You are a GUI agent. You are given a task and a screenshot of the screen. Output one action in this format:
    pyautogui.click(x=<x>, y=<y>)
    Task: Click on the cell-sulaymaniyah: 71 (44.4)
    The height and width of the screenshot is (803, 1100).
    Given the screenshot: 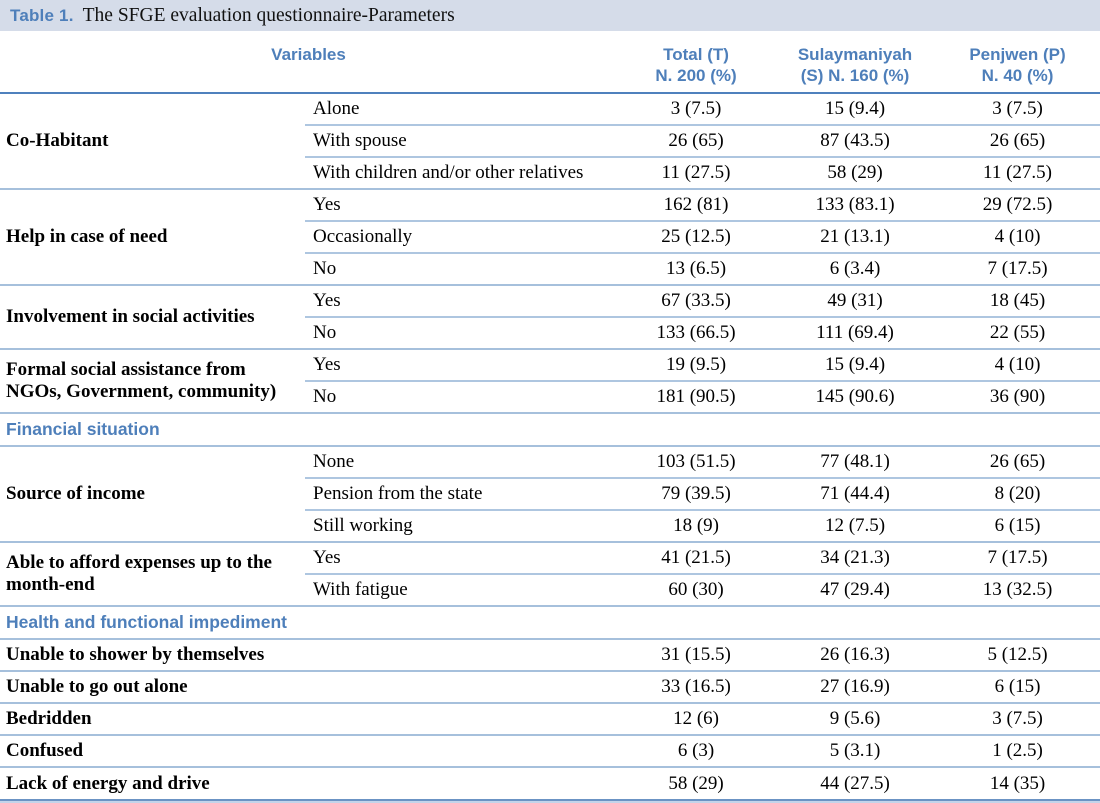 What is the action you would take?
    pyautogui.click(x=855, y=493)
    